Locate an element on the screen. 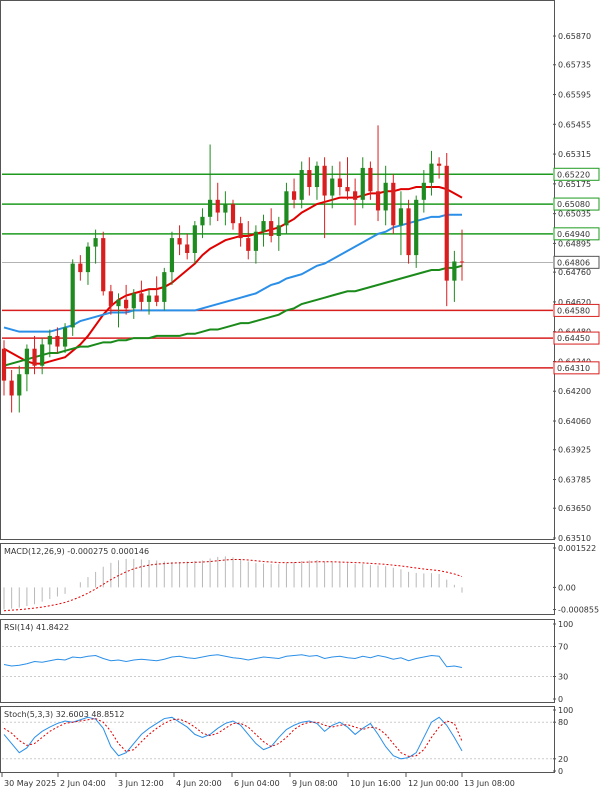 The height and width of the screenshot is (793, 600). price-tick-label: 0.63785 is located at coordinates (574, 480).